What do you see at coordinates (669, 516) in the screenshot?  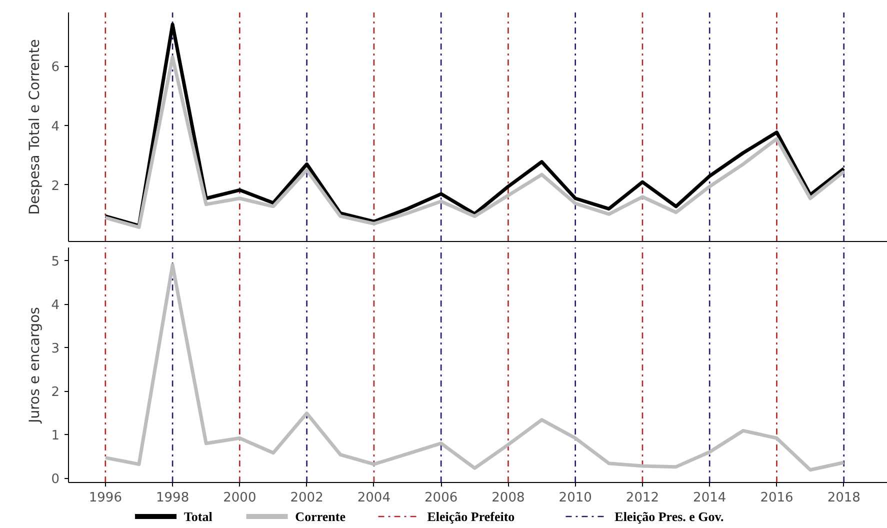 I see `legend-label: Eleição Pres. e Gov.` at bounding box center [669, 516].